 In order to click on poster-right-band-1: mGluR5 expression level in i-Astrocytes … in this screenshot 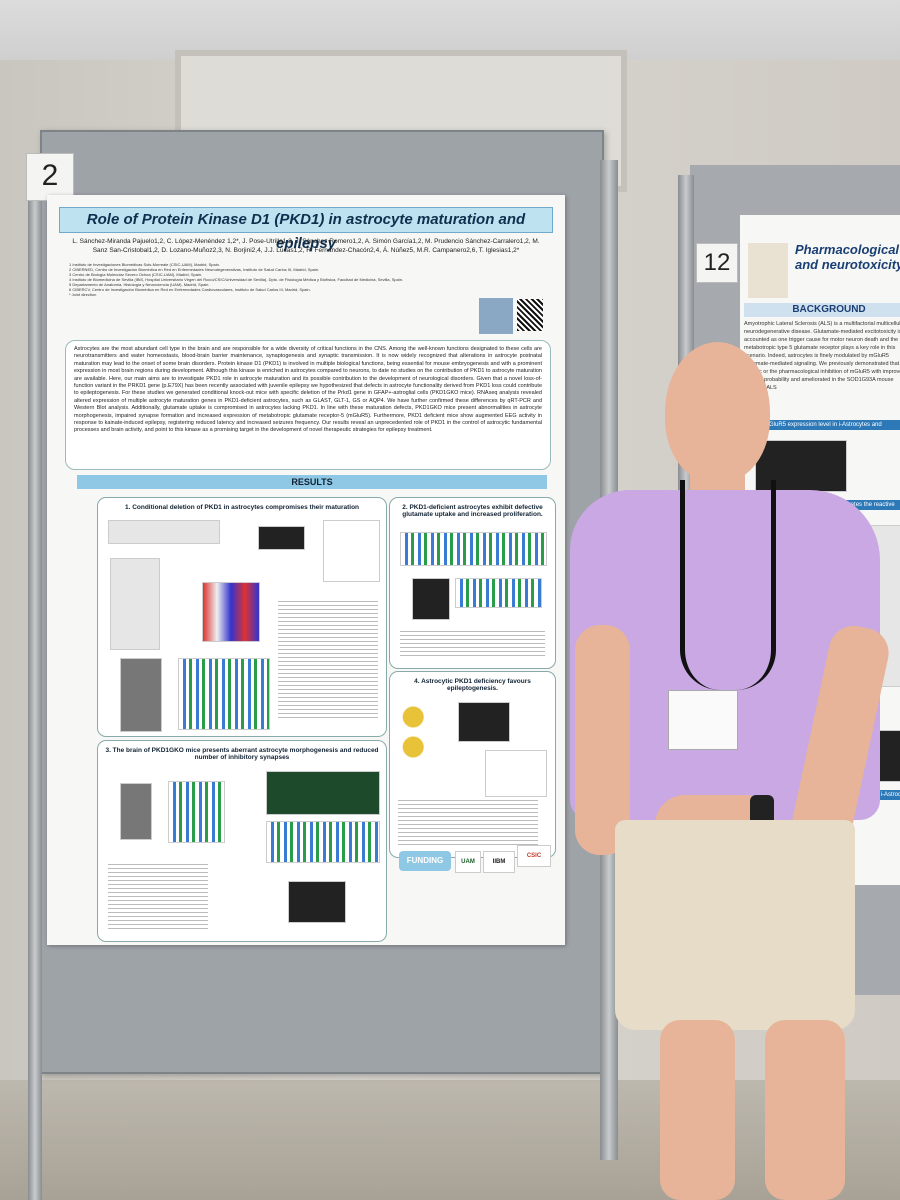, I will do `click(830, 425)`.